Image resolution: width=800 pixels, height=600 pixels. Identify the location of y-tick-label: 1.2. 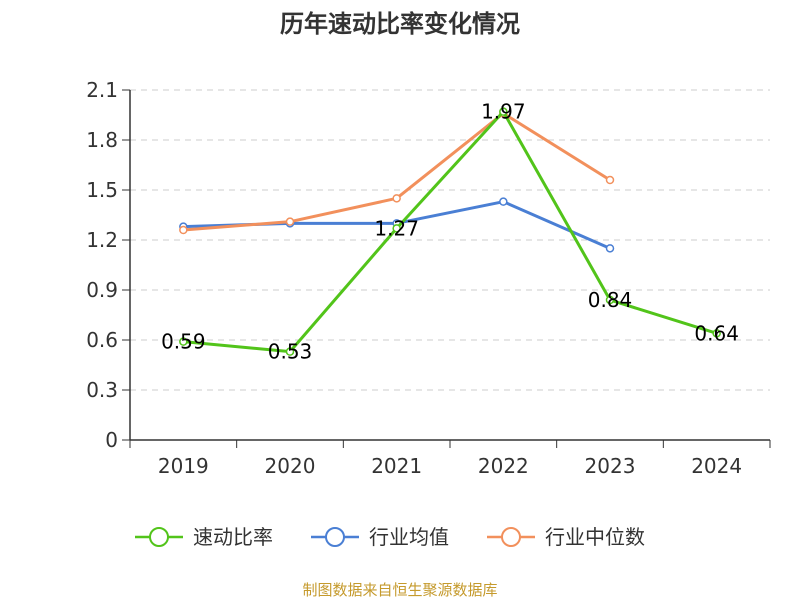
(102, 240).